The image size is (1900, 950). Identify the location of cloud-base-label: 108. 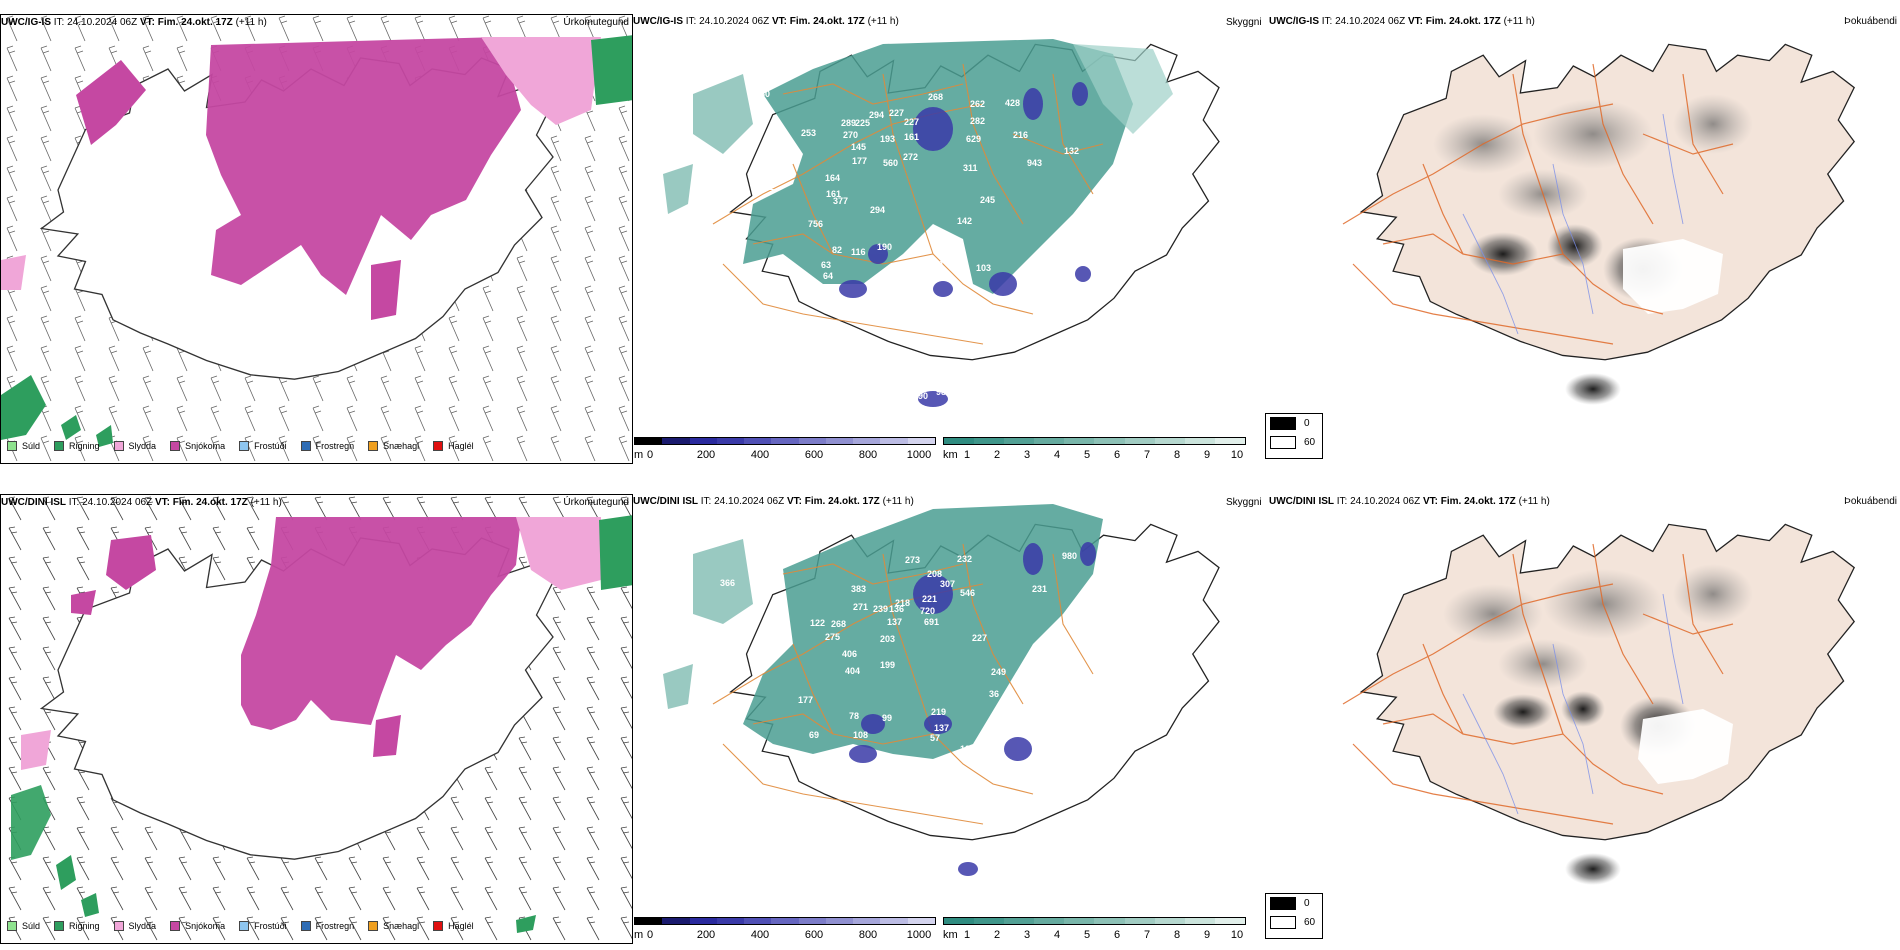
(860, 735).